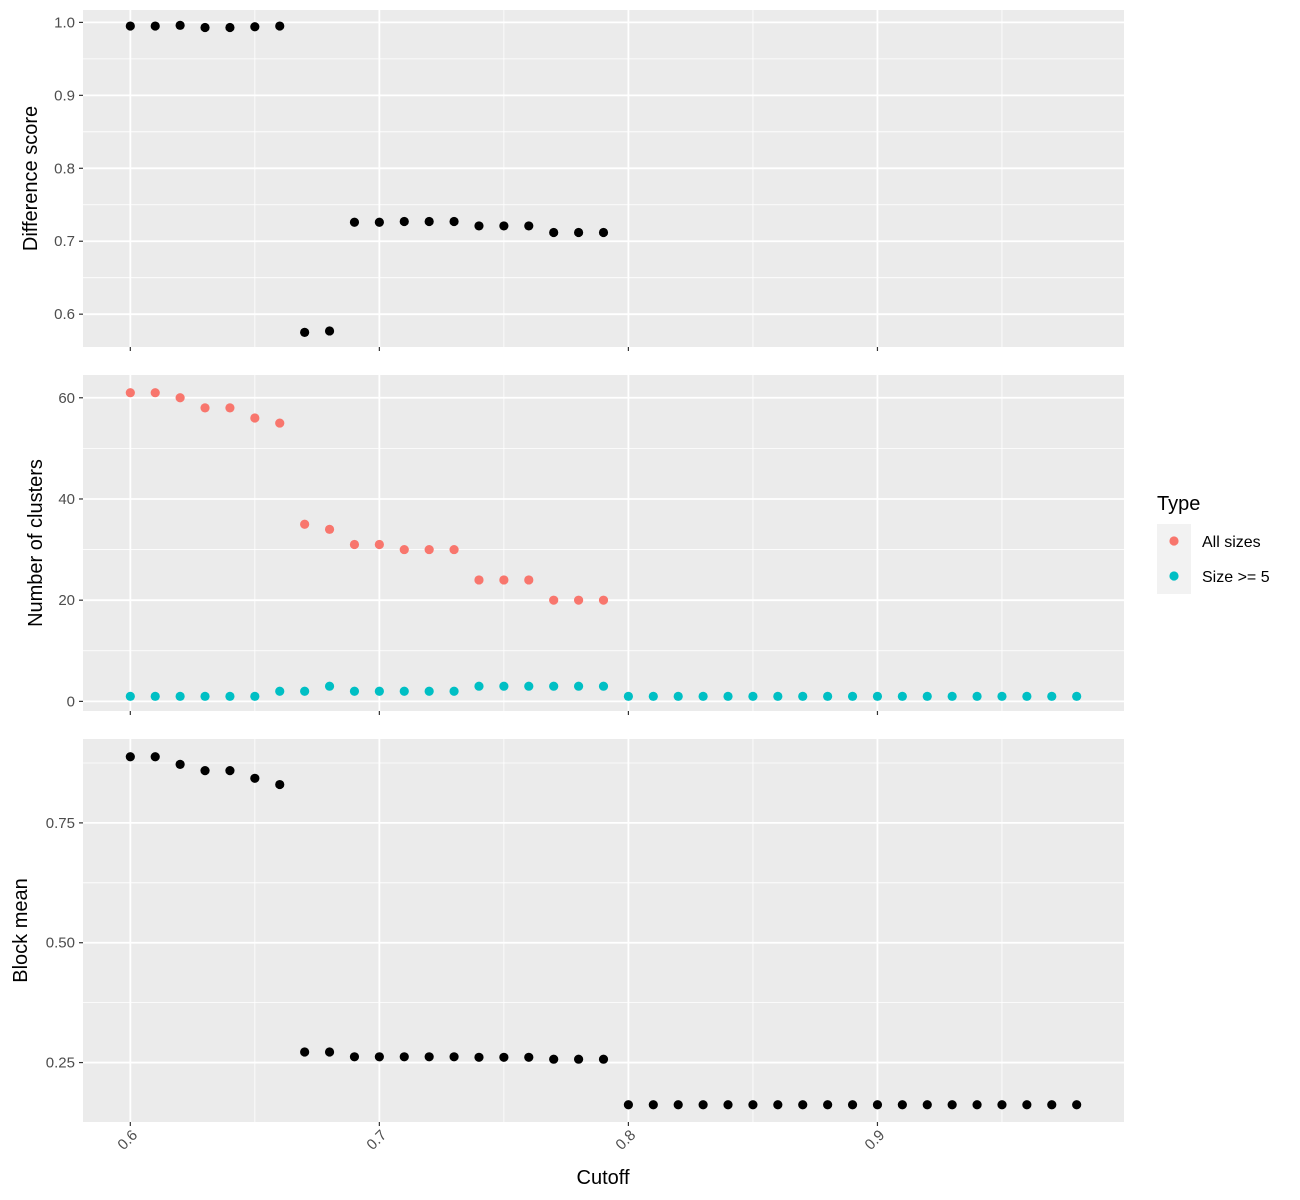 The image size is (1300, 1200). What do you see at coordinates (603, 1178) in the screenshot?
I see `x-axis-title: Cutoff` at bounding box center [603, 1178].